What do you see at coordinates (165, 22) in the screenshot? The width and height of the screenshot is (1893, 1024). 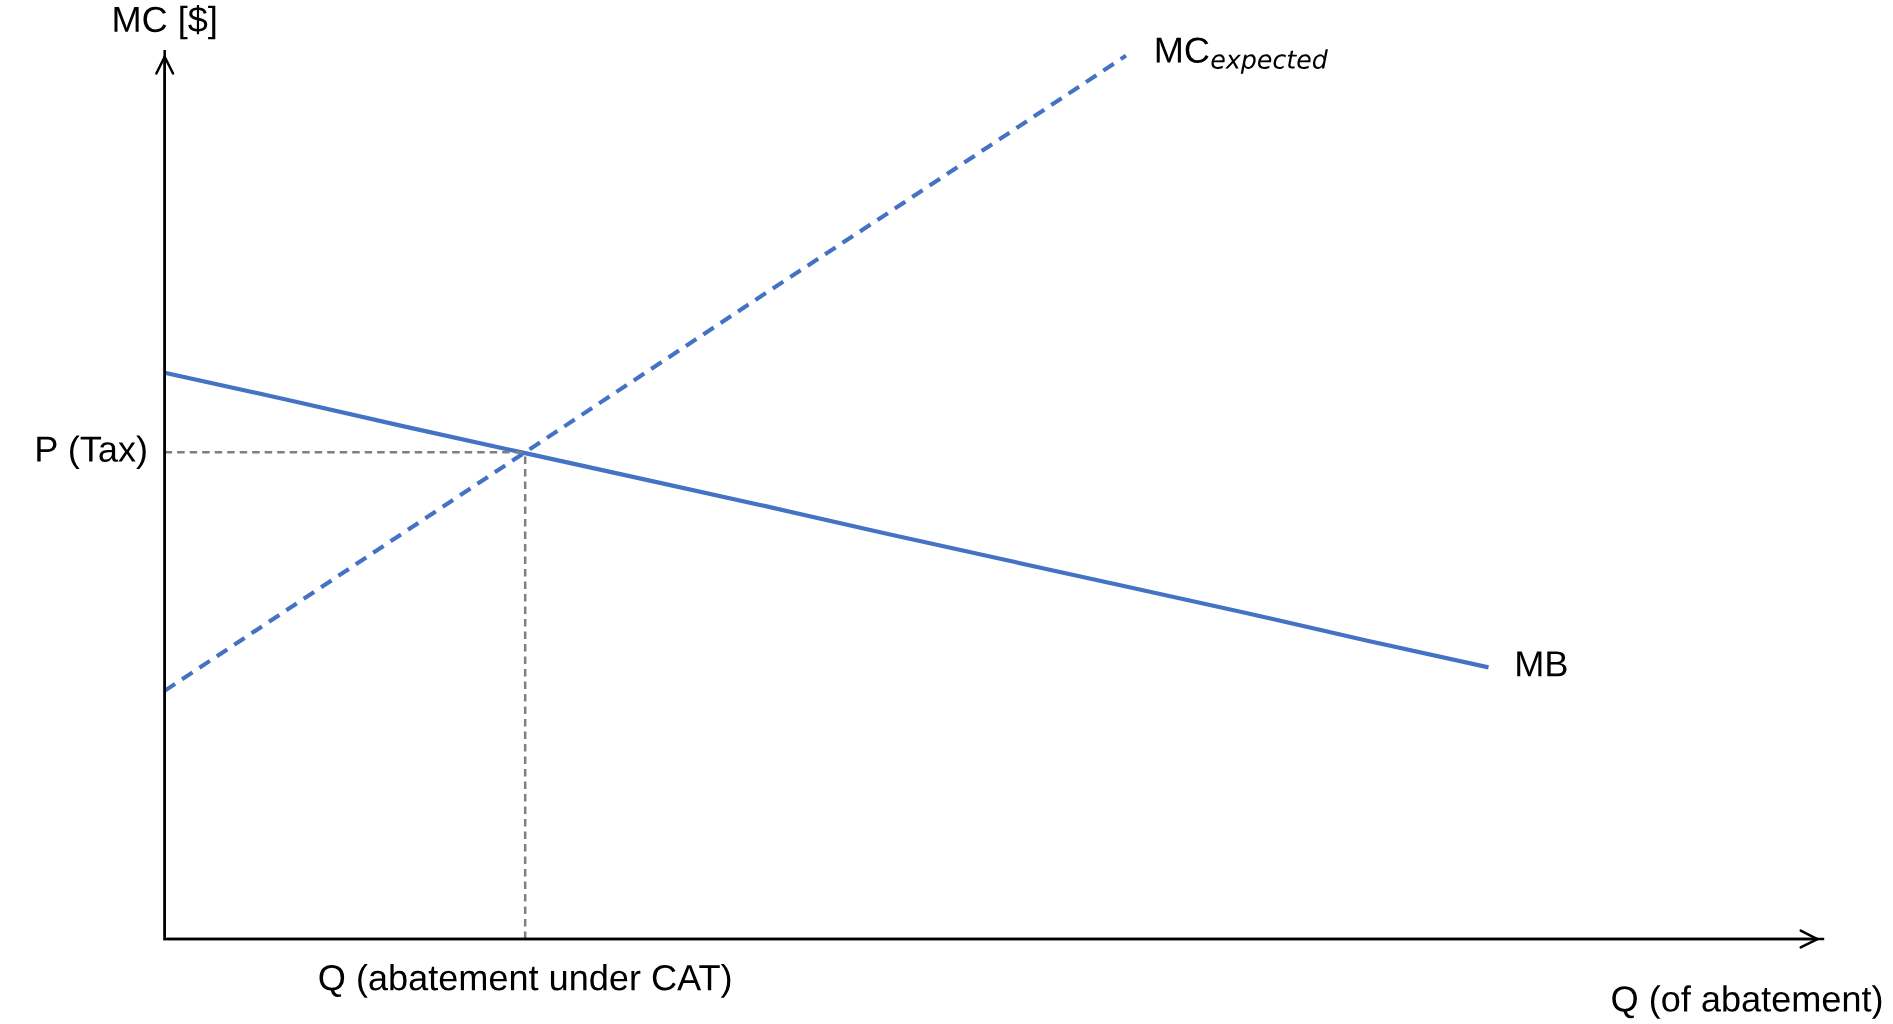 I see `y-axis-title: MC [$]` at bounding box center [165, 22].